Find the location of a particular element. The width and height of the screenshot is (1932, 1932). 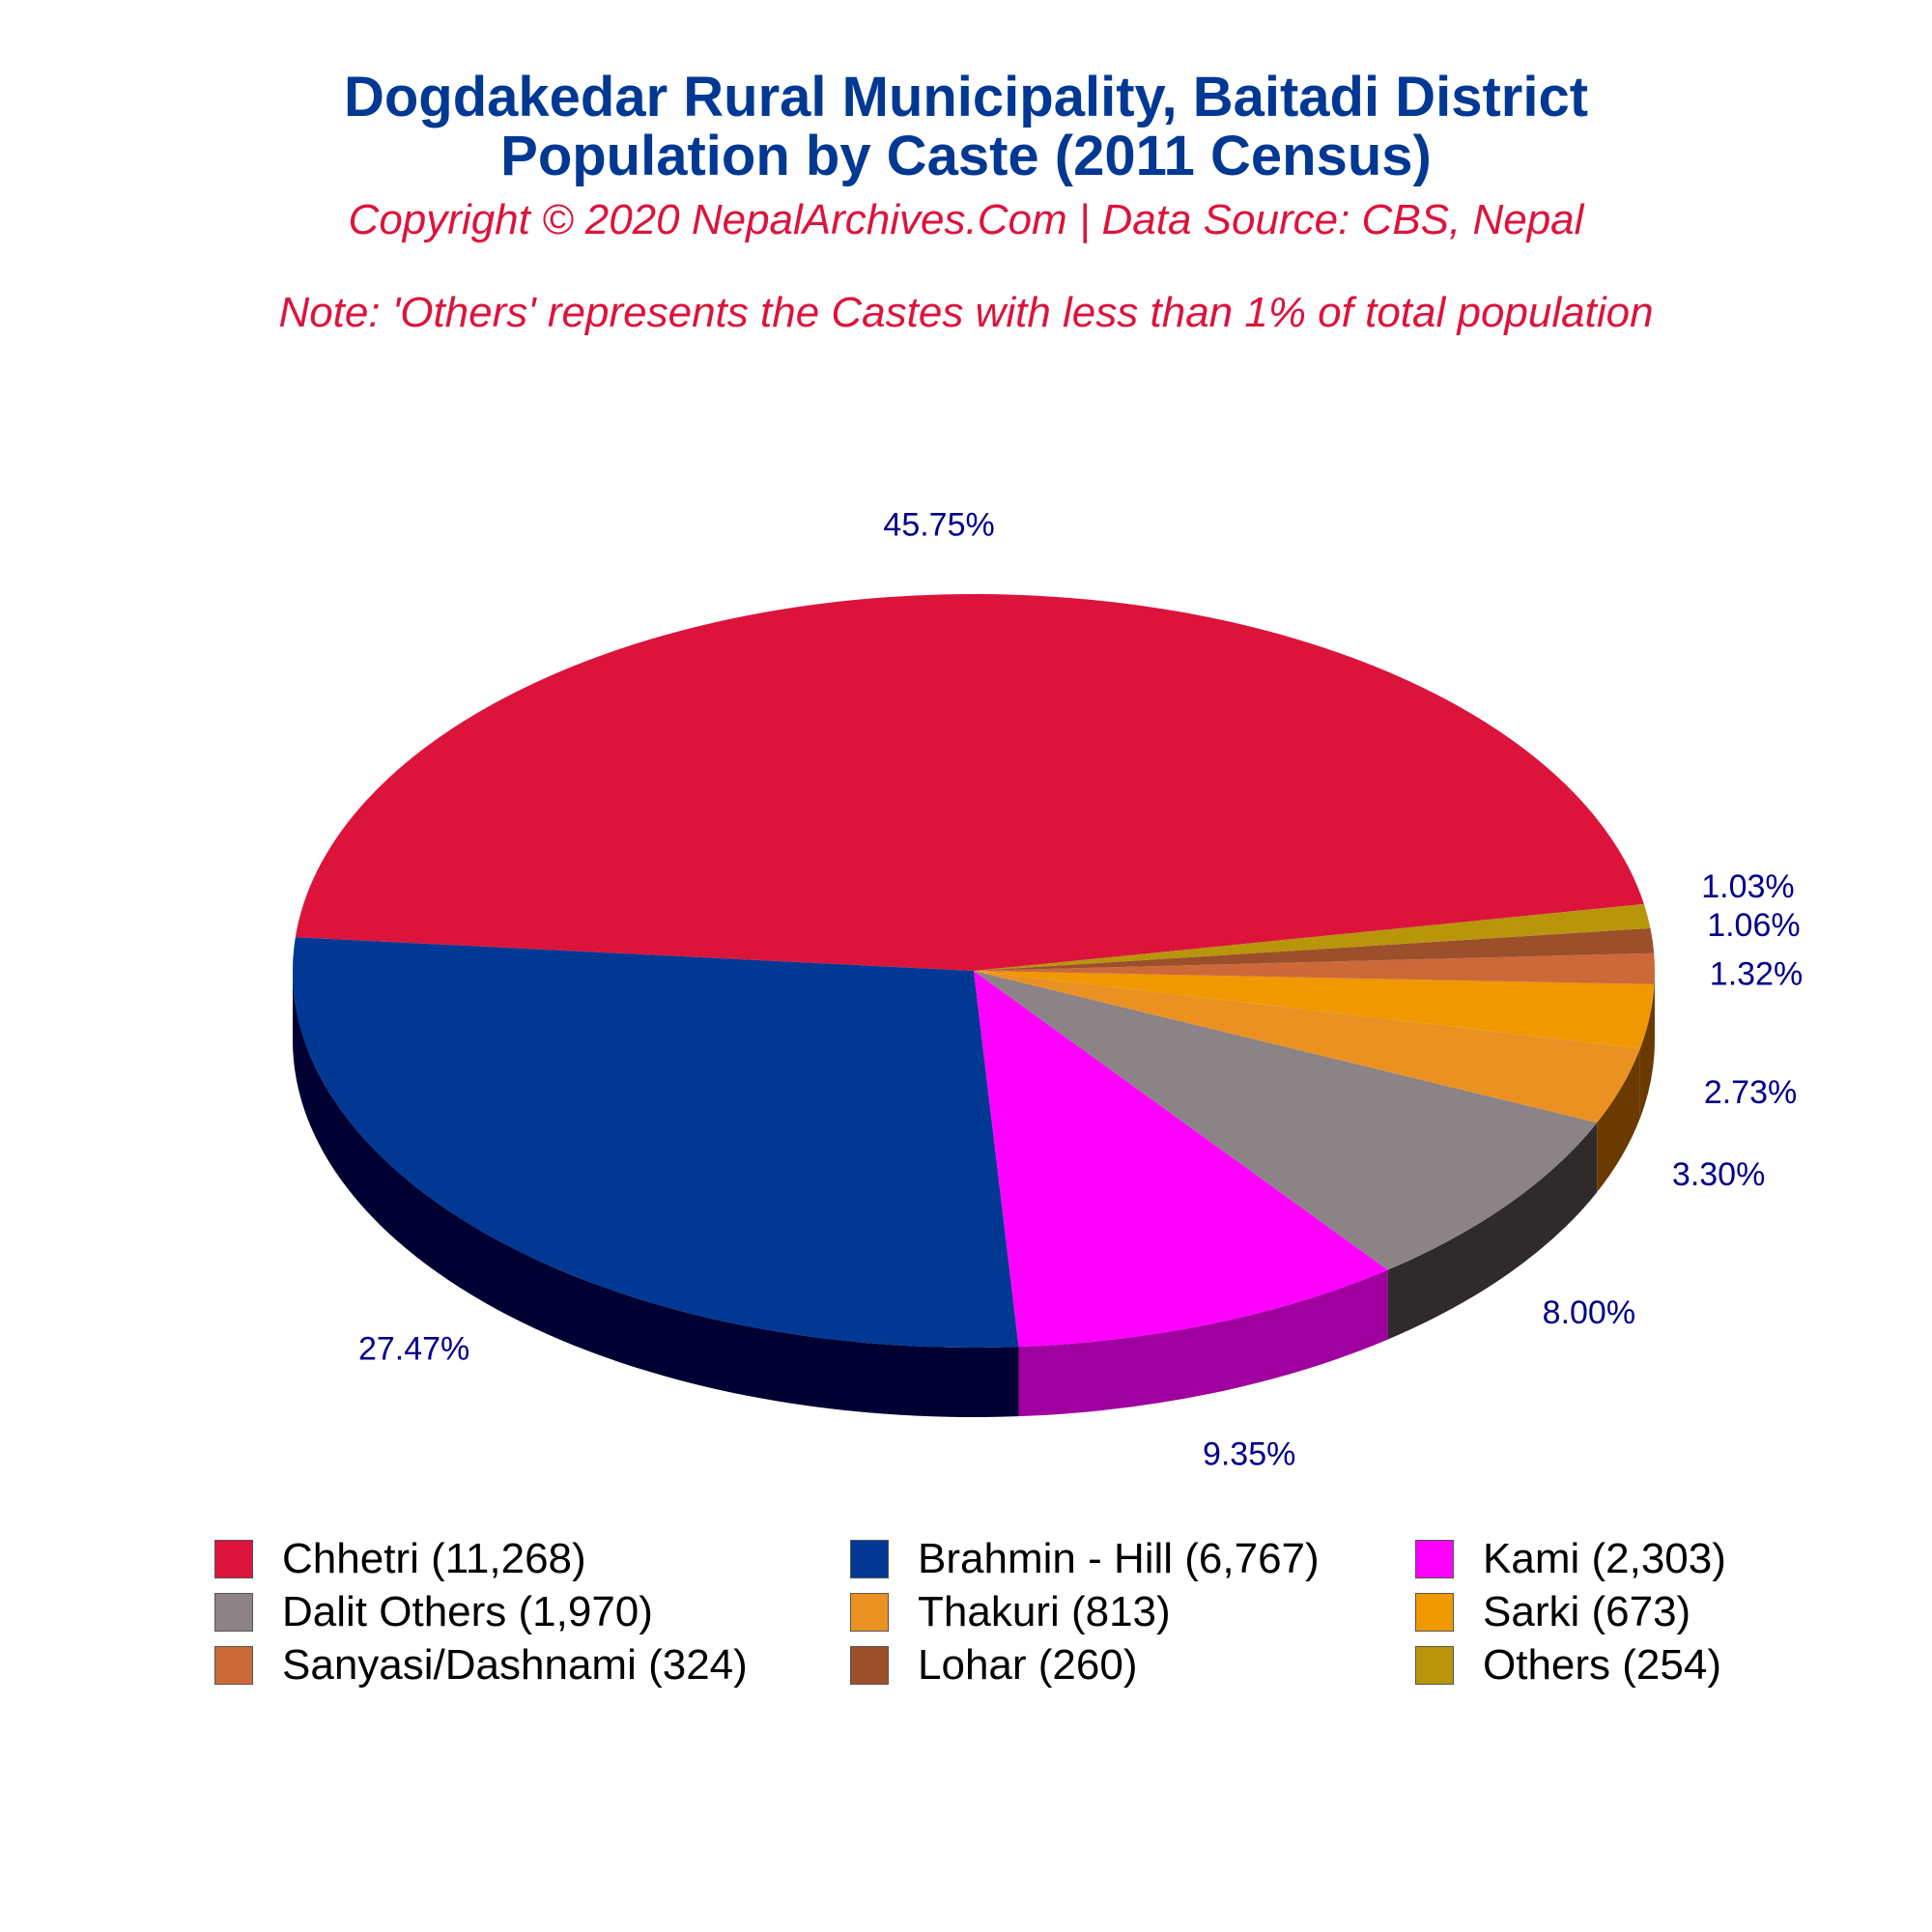

pie-slice-sanyasi-dashnami is located at coordinates (1314, 968).